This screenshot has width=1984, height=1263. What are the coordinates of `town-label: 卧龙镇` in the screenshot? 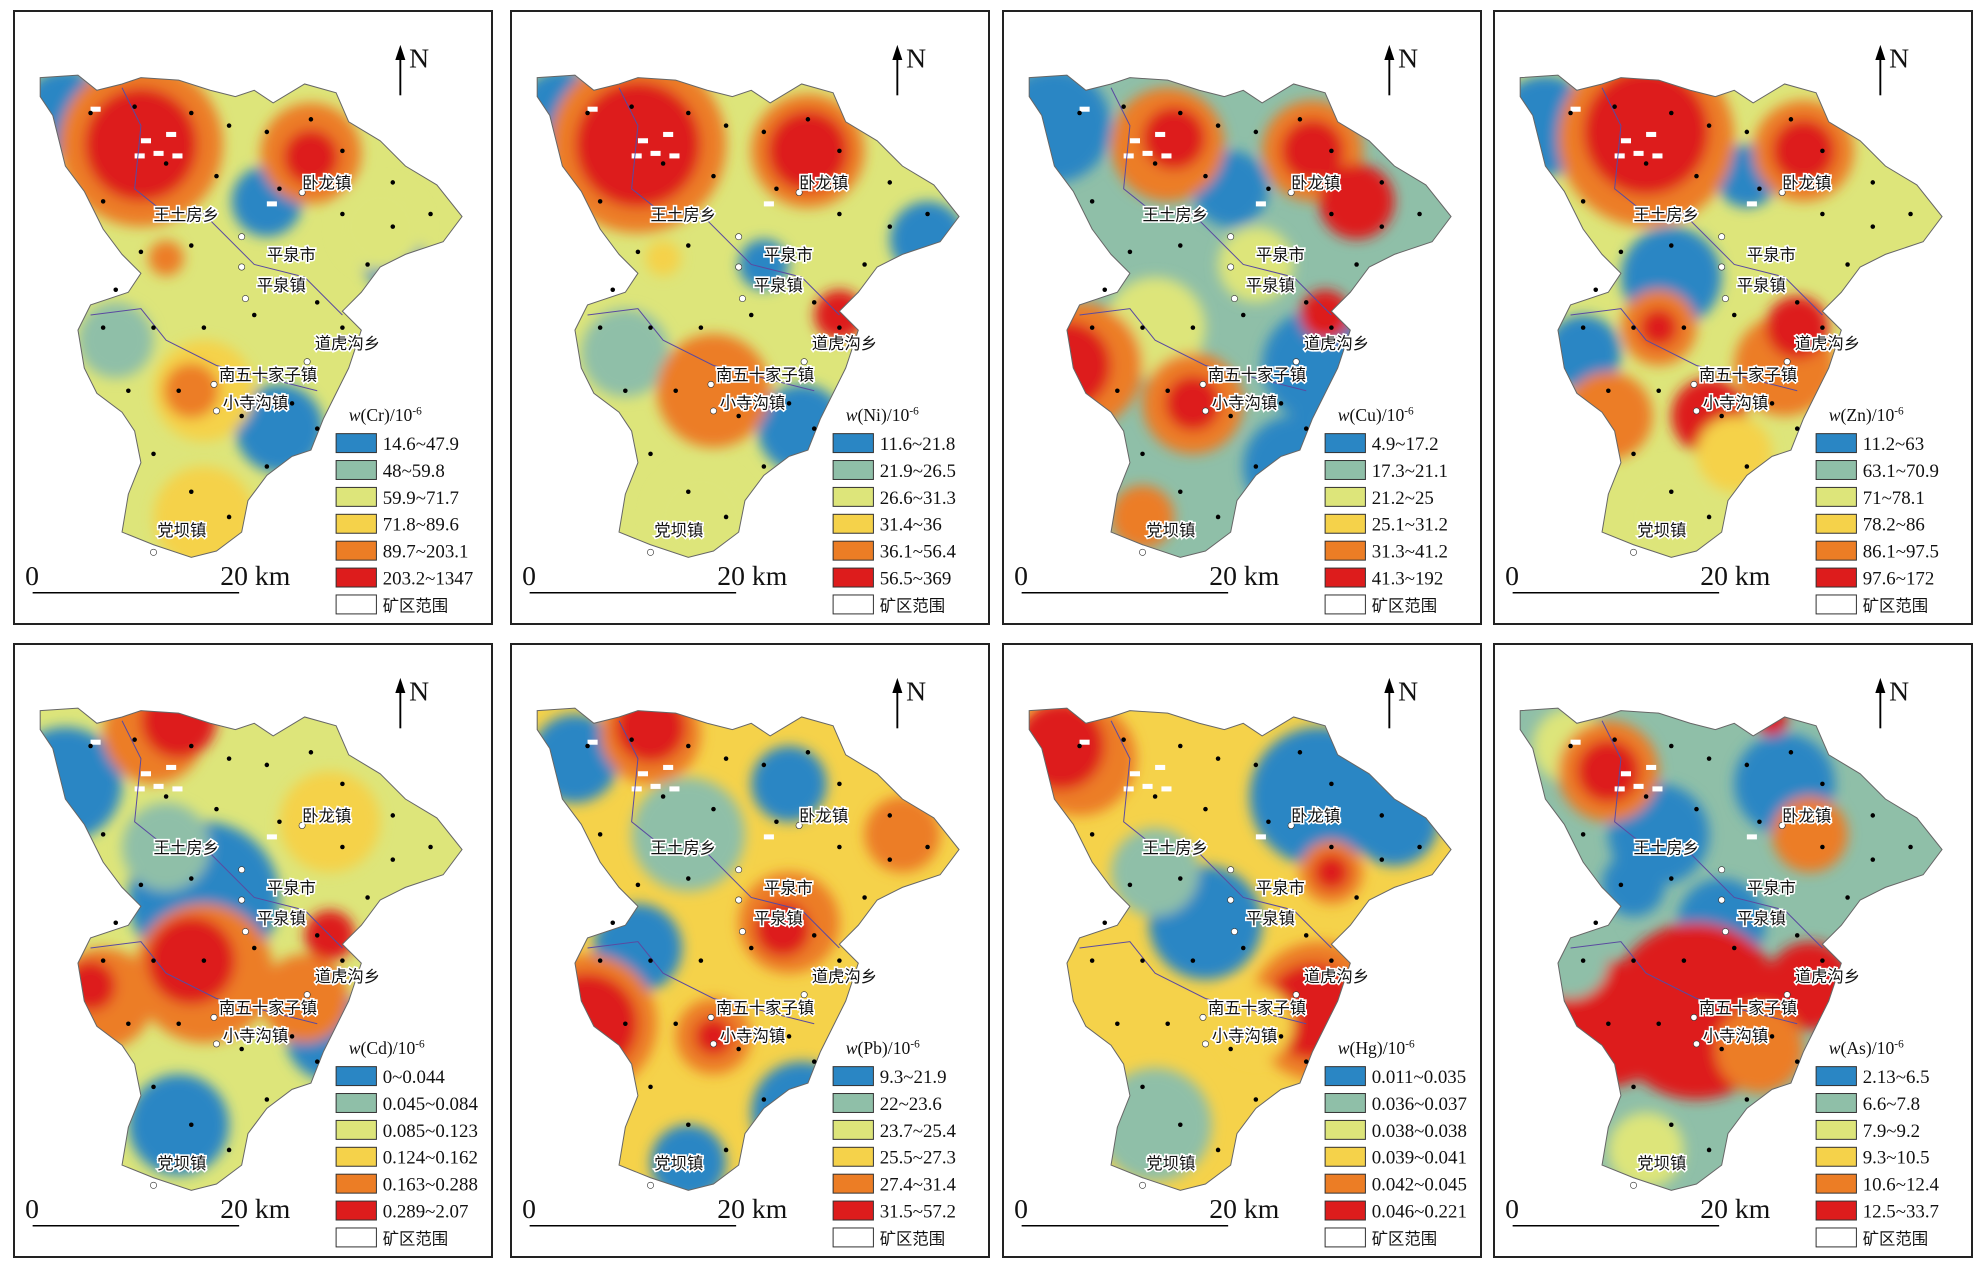 It's located at (326, 816).